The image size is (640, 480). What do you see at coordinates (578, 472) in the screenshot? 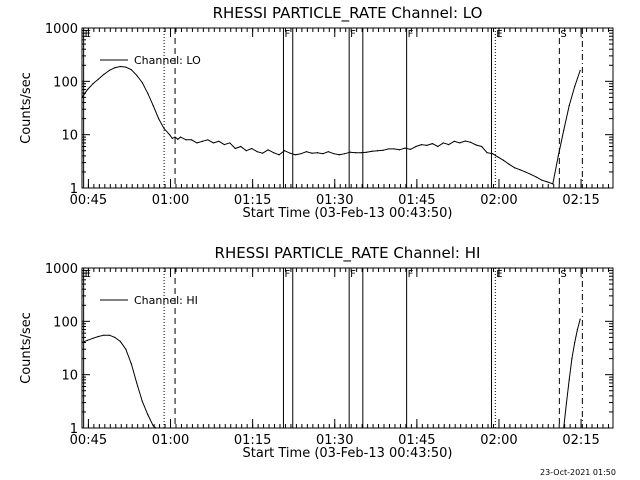
I see `footer-date: 23-Oct-2021 01:50` at bounding box center [578, 472].